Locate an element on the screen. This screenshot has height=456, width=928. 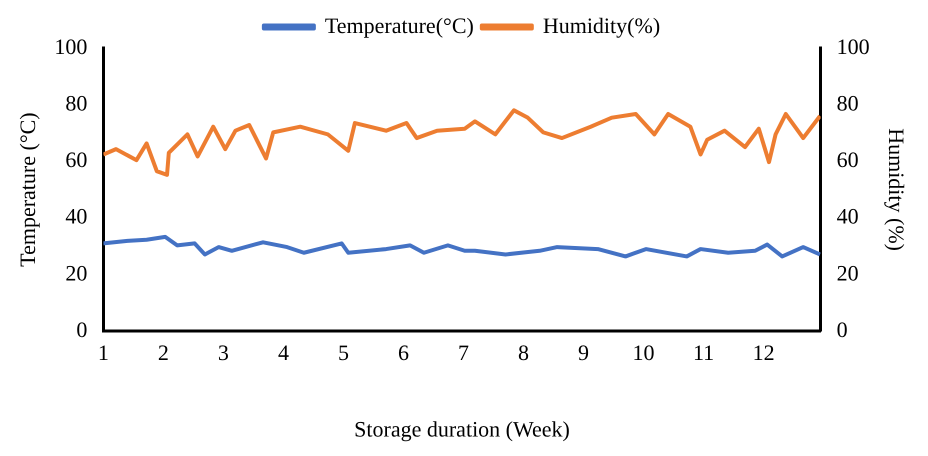
x-tick-label: 5 is located at coordinates (343, 353).